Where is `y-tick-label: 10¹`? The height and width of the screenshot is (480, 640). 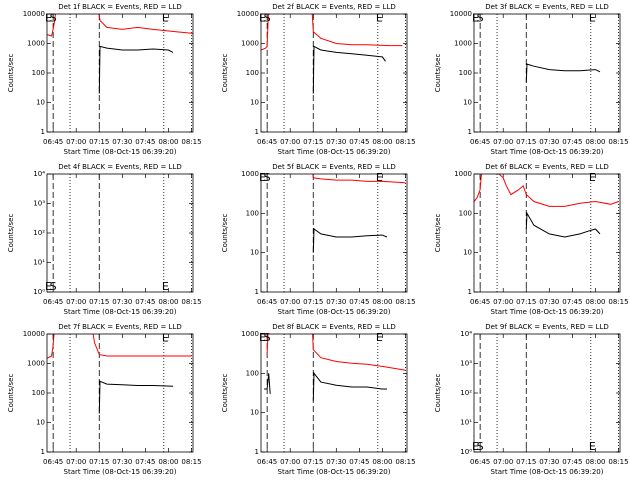
y-tick-label: 10¹ is located at coordinates (39, 263).